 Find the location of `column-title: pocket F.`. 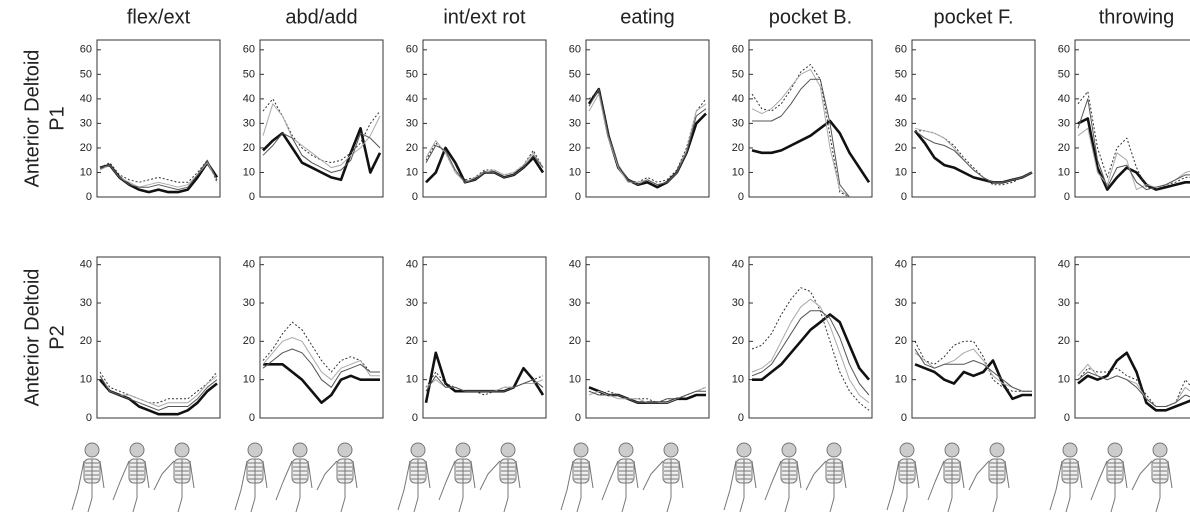

column-title: pocket F. is located at coordinates (973, 17).